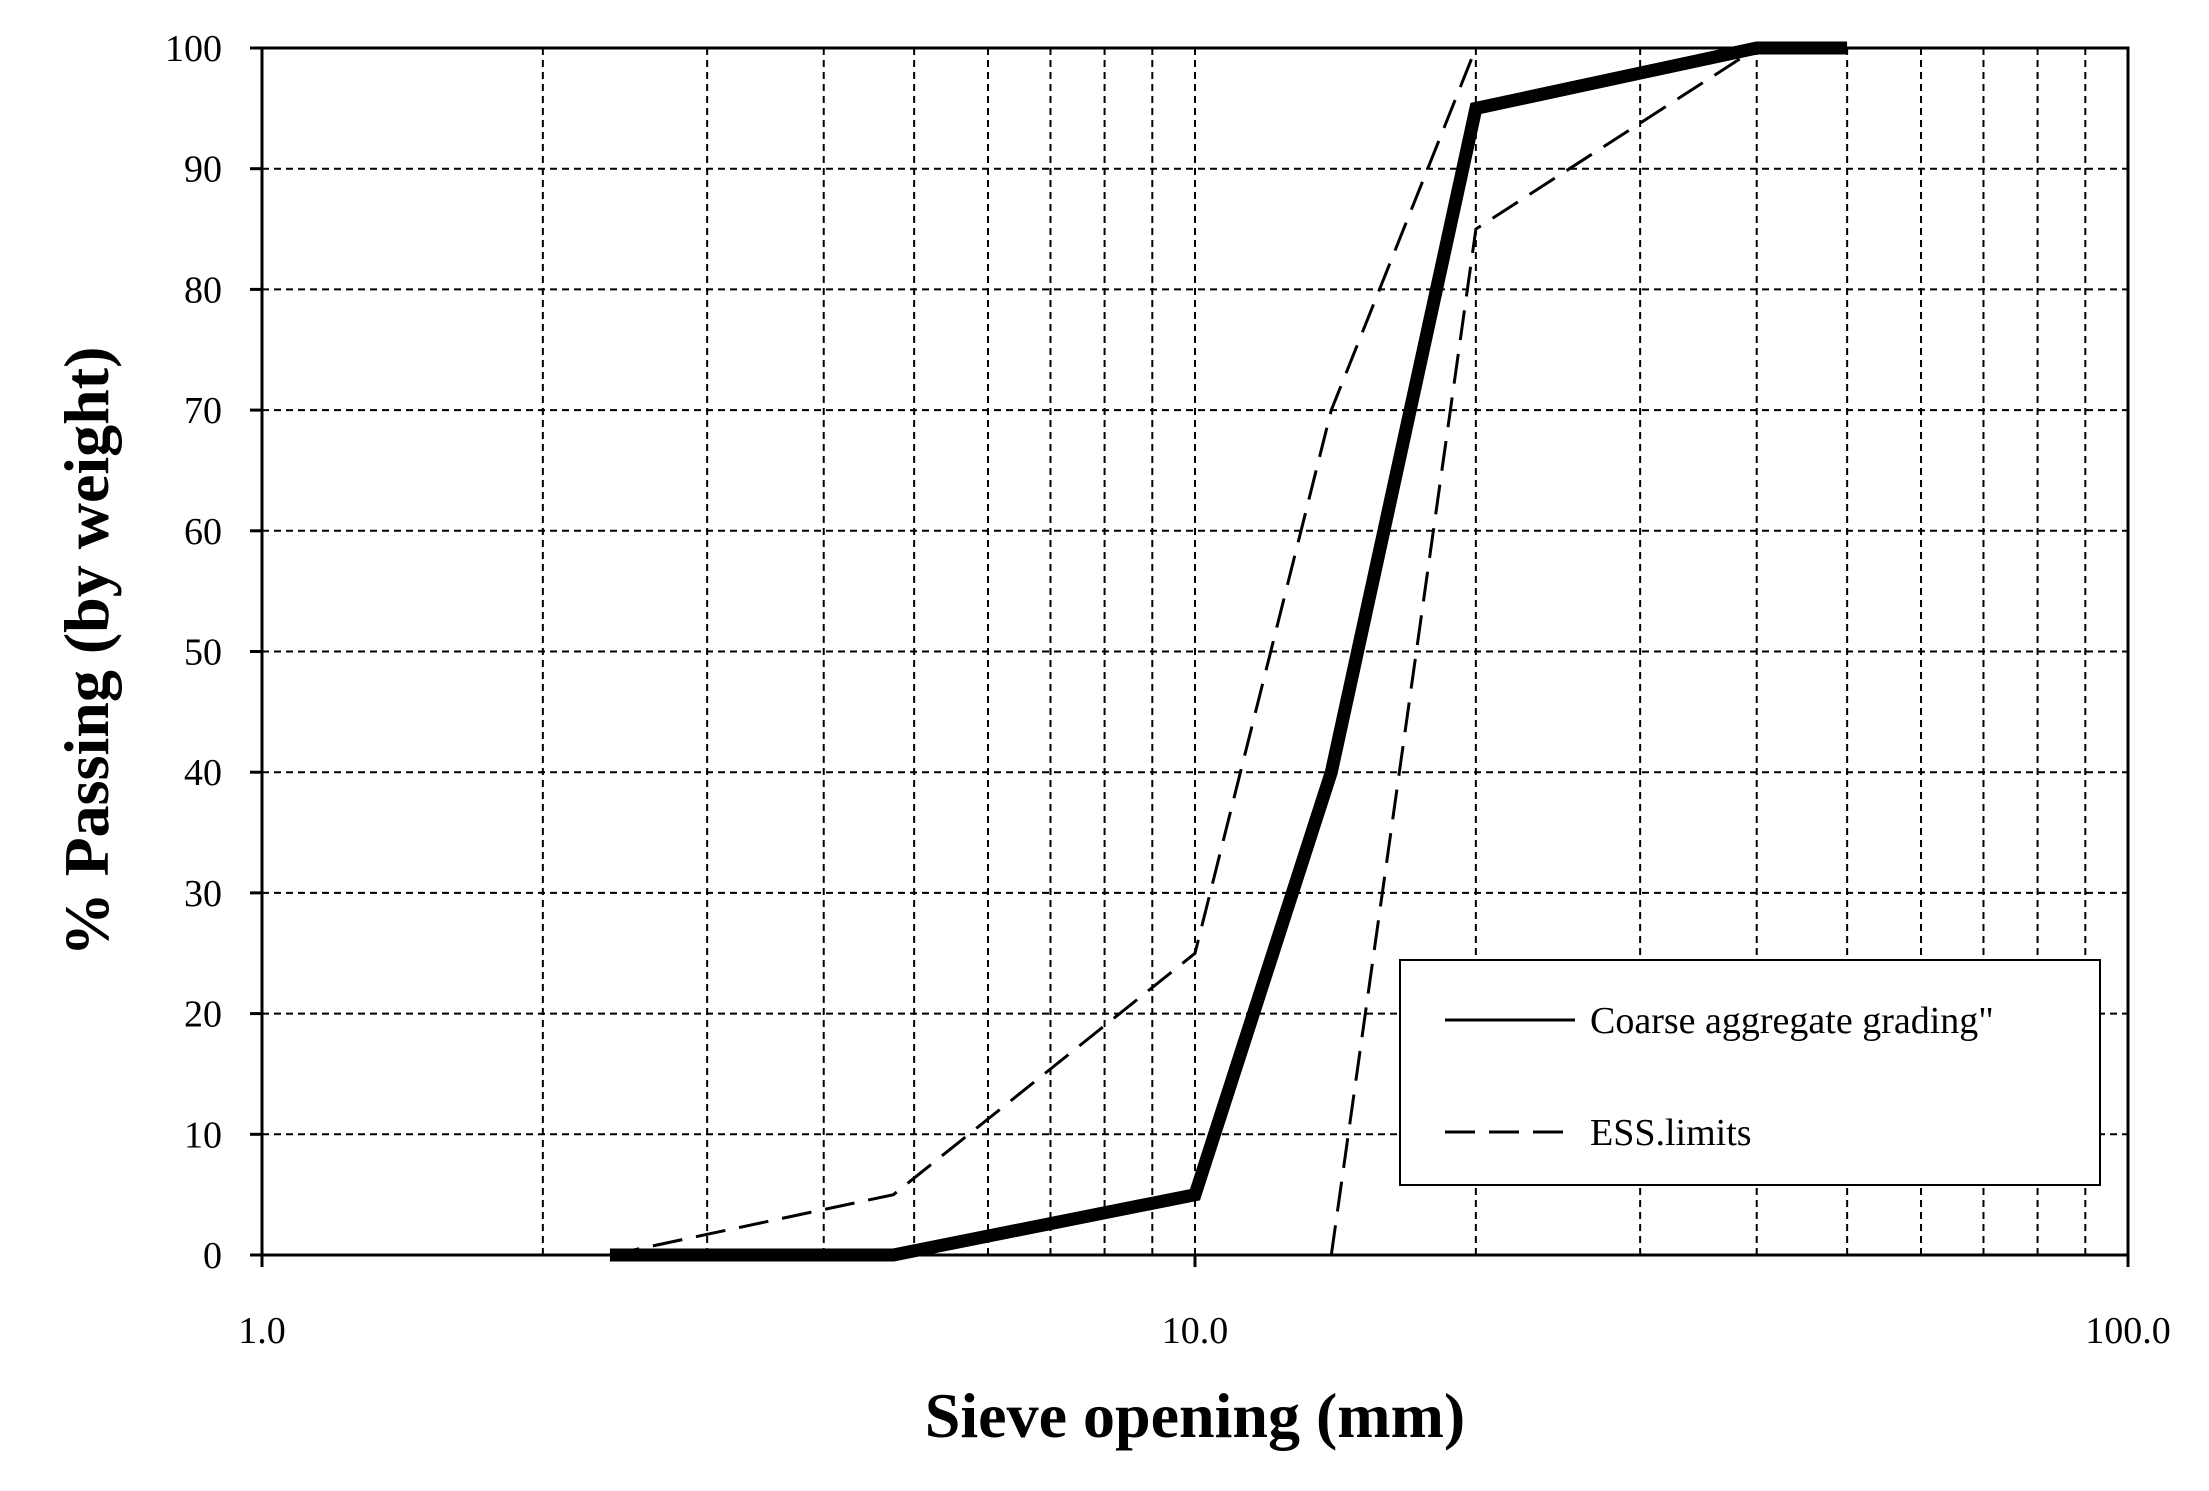 The image size is (2209, 1491). Describe the element at coordinates (203, 411) in the screenshot. I see `y-tick-label: 70` at that location.